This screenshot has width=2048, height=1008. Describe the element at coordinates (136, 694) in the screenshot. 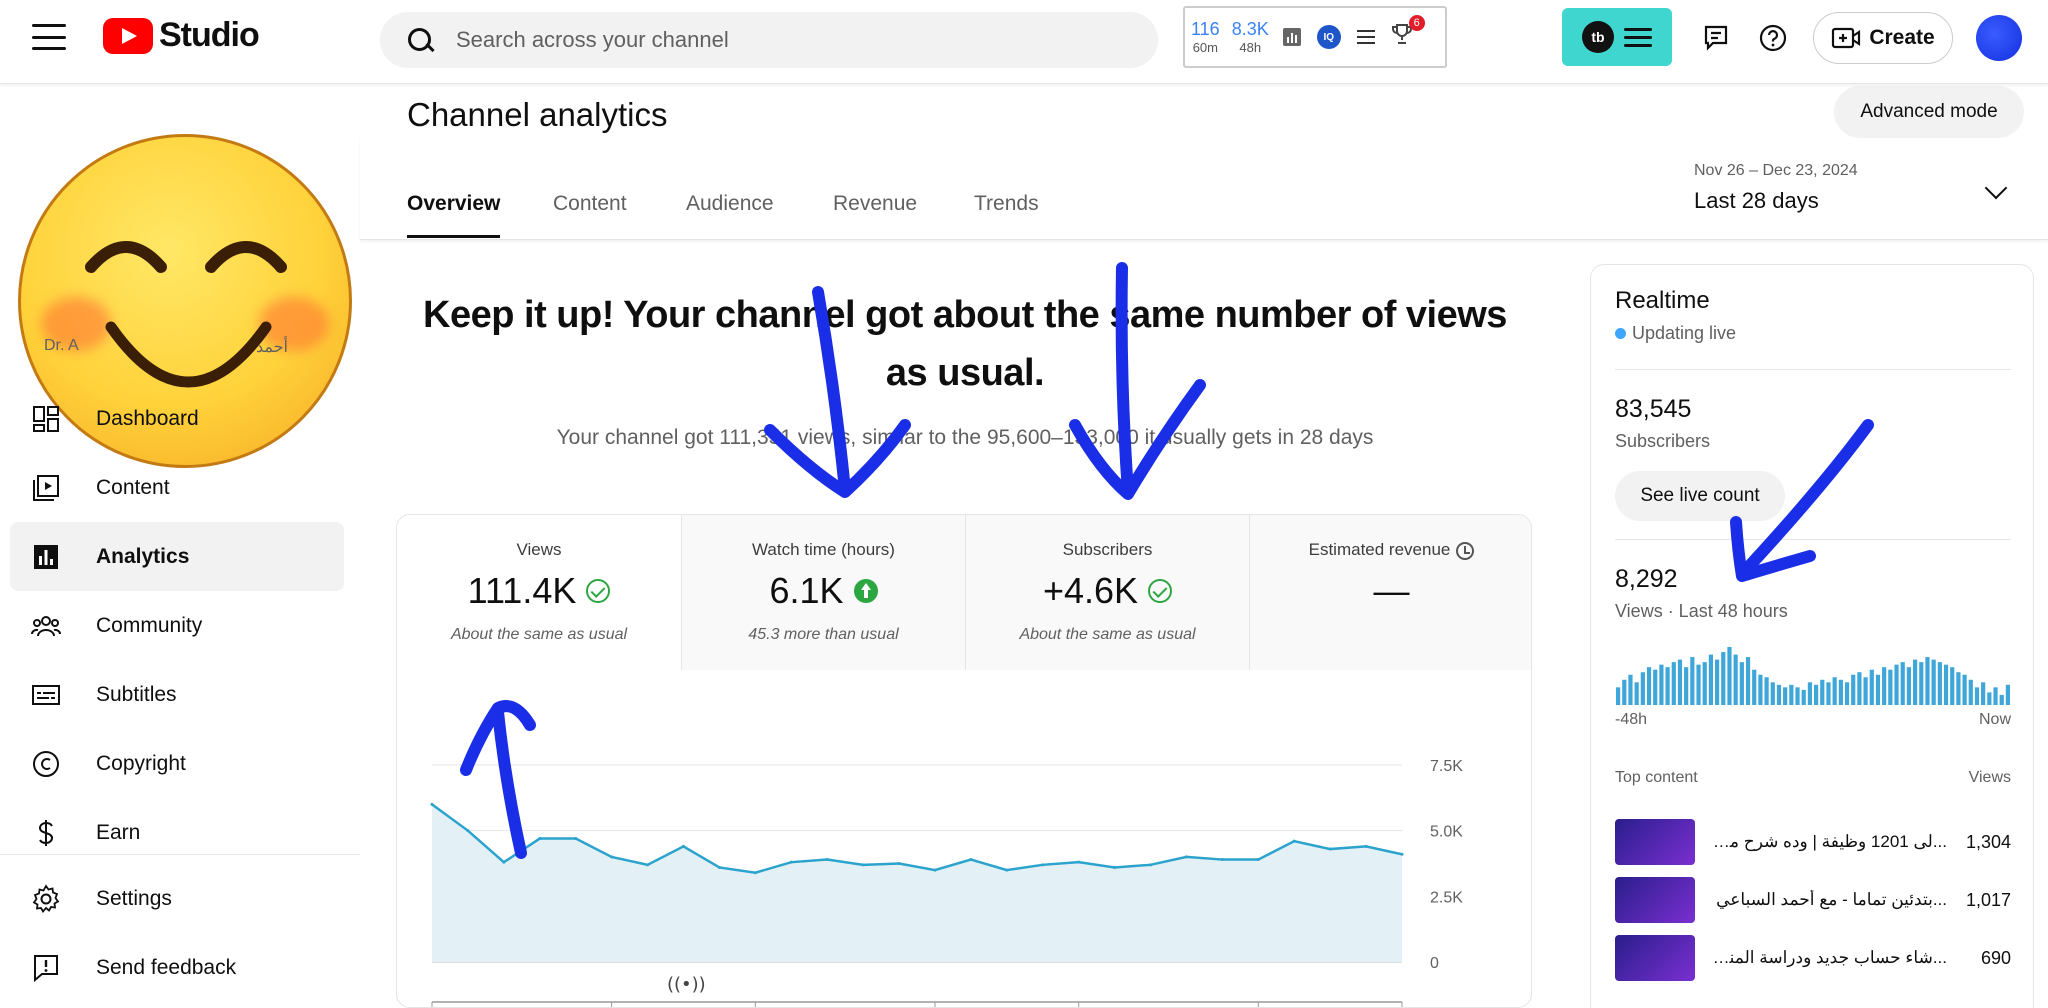

I see `sidebar-item-label: Subtitles` at that location.